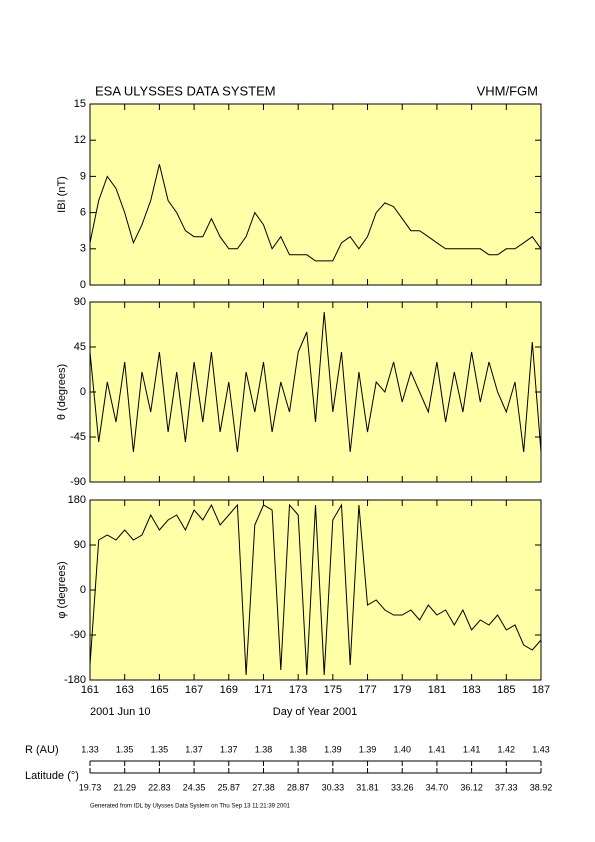 The height and width of the screenshot is (842, 595). What do you see at coordinates (78, 437) in the screenshot?
I see `y-tick-label: -45` at bounding box center [78, 437].